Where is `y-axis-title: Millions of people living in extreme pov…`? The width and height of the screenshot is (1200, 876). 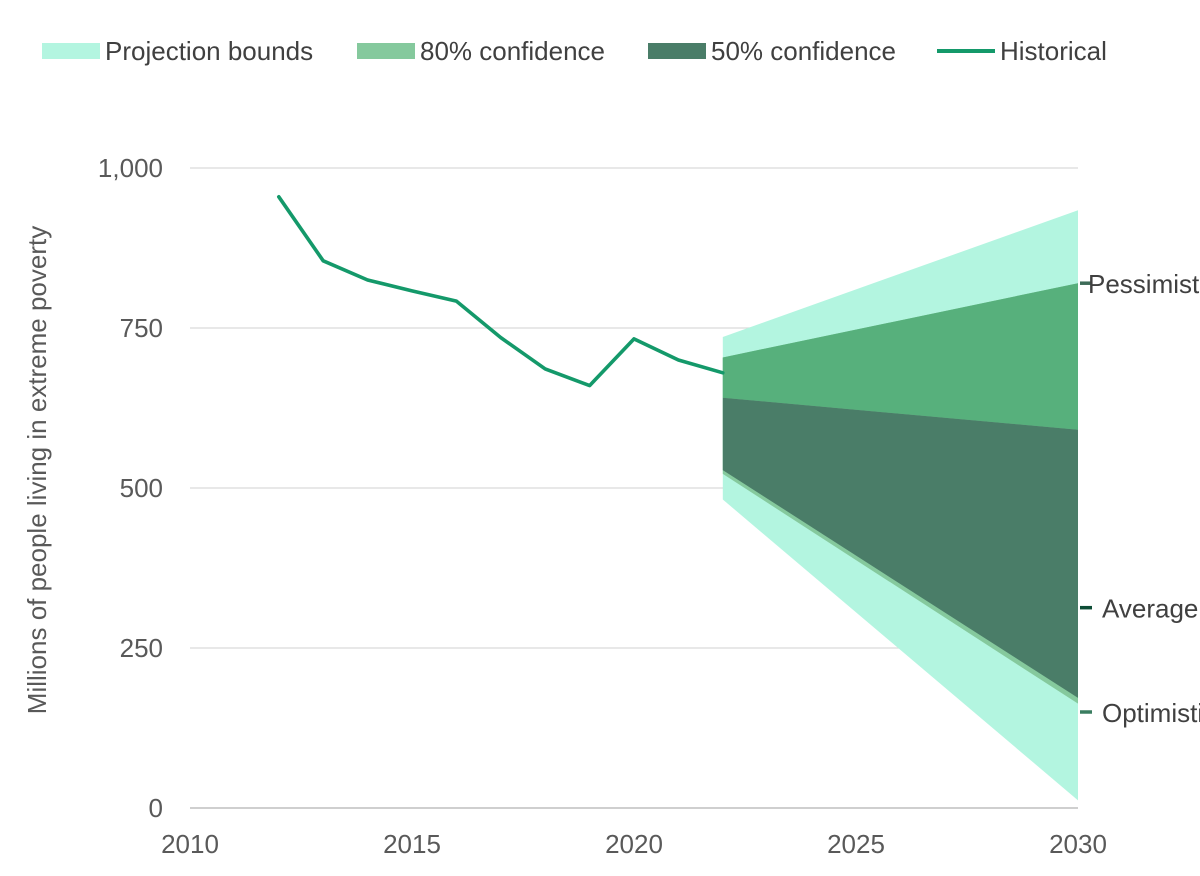
y-axis-title: Millions of people living in extreme pov… is located at coordinates (37, 470).